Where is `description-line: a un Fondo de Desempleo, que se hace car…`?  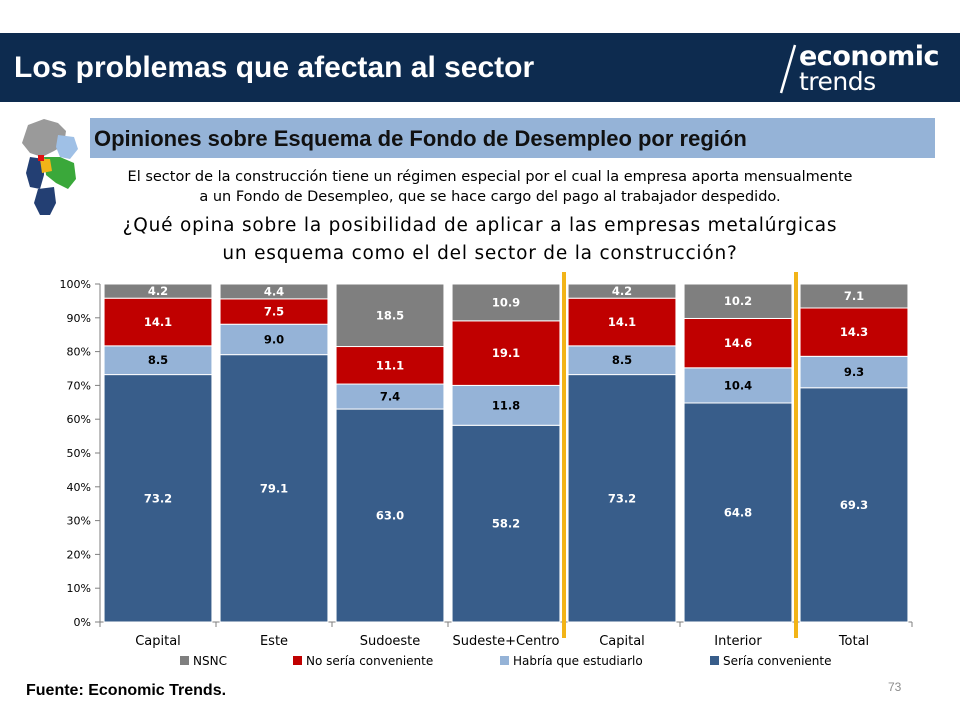 description-line: a un Fondo de Desempleo, que se hace car… is located at coordinates (490, 197).